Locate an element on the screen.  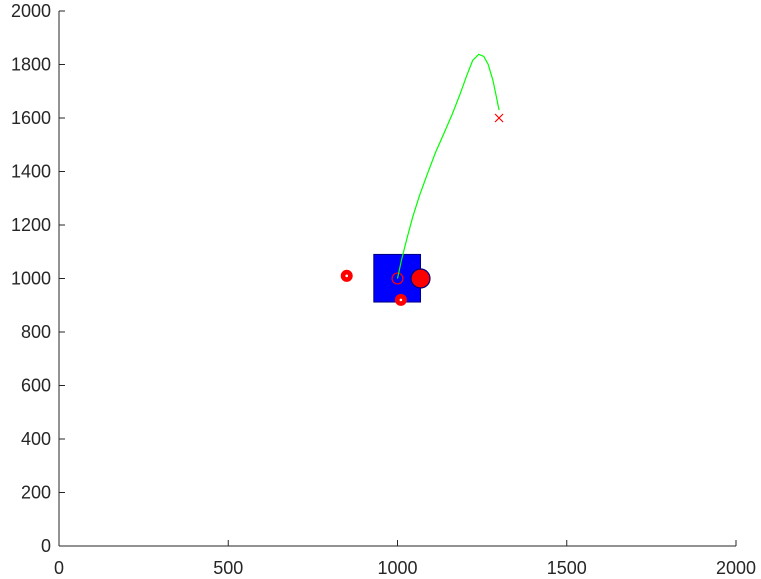
target-x-marker is located at coordinates (499, 118).